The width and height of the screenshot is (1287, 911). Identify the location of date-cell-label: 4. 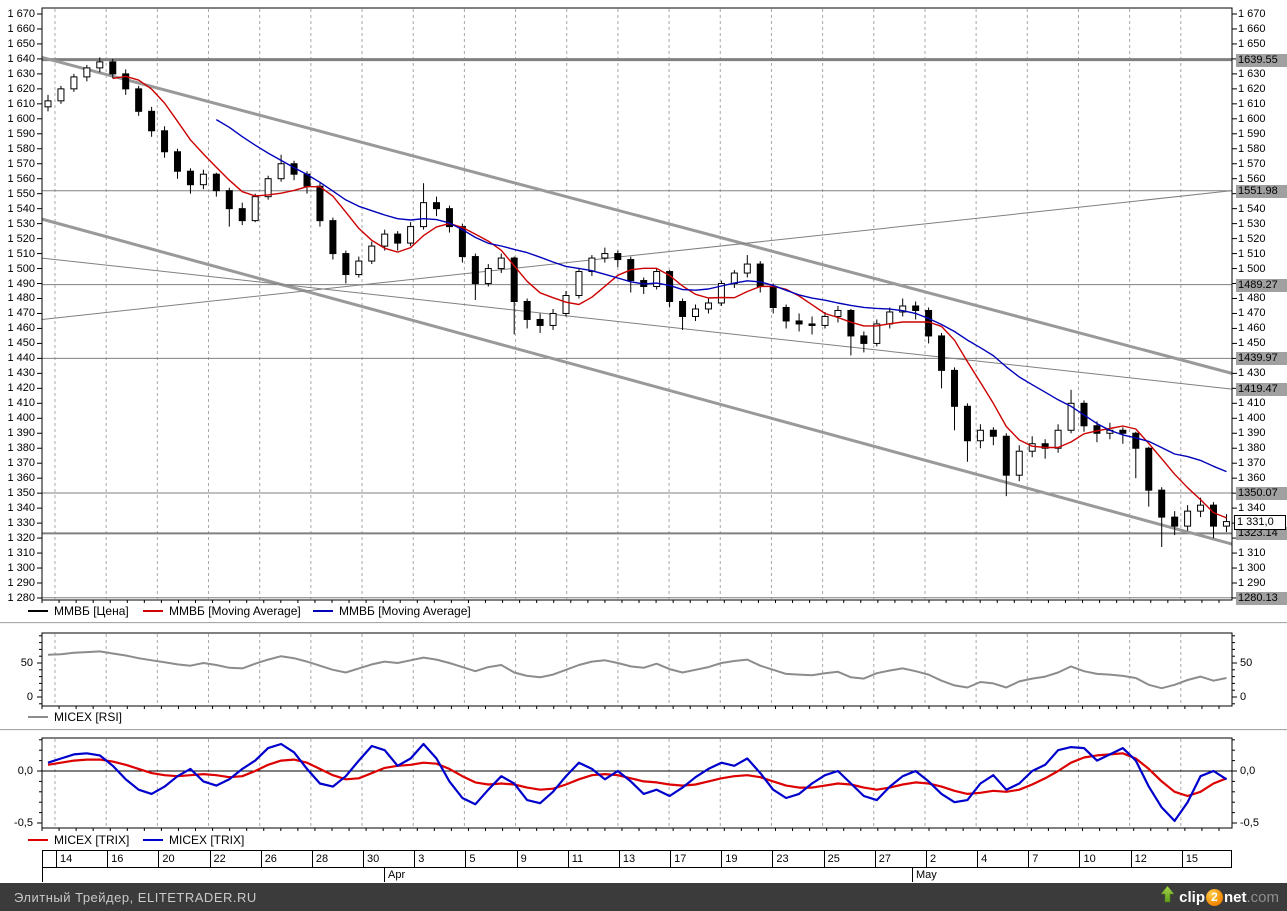
(984, 859).